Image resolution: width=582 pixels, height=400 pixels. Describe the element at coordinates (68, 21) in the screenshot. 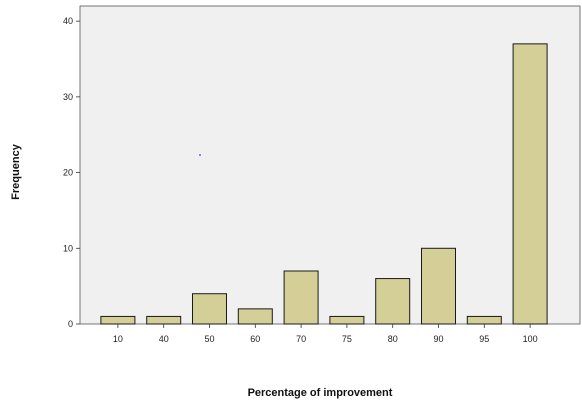

I see `y-tick-label: 40` at that location.